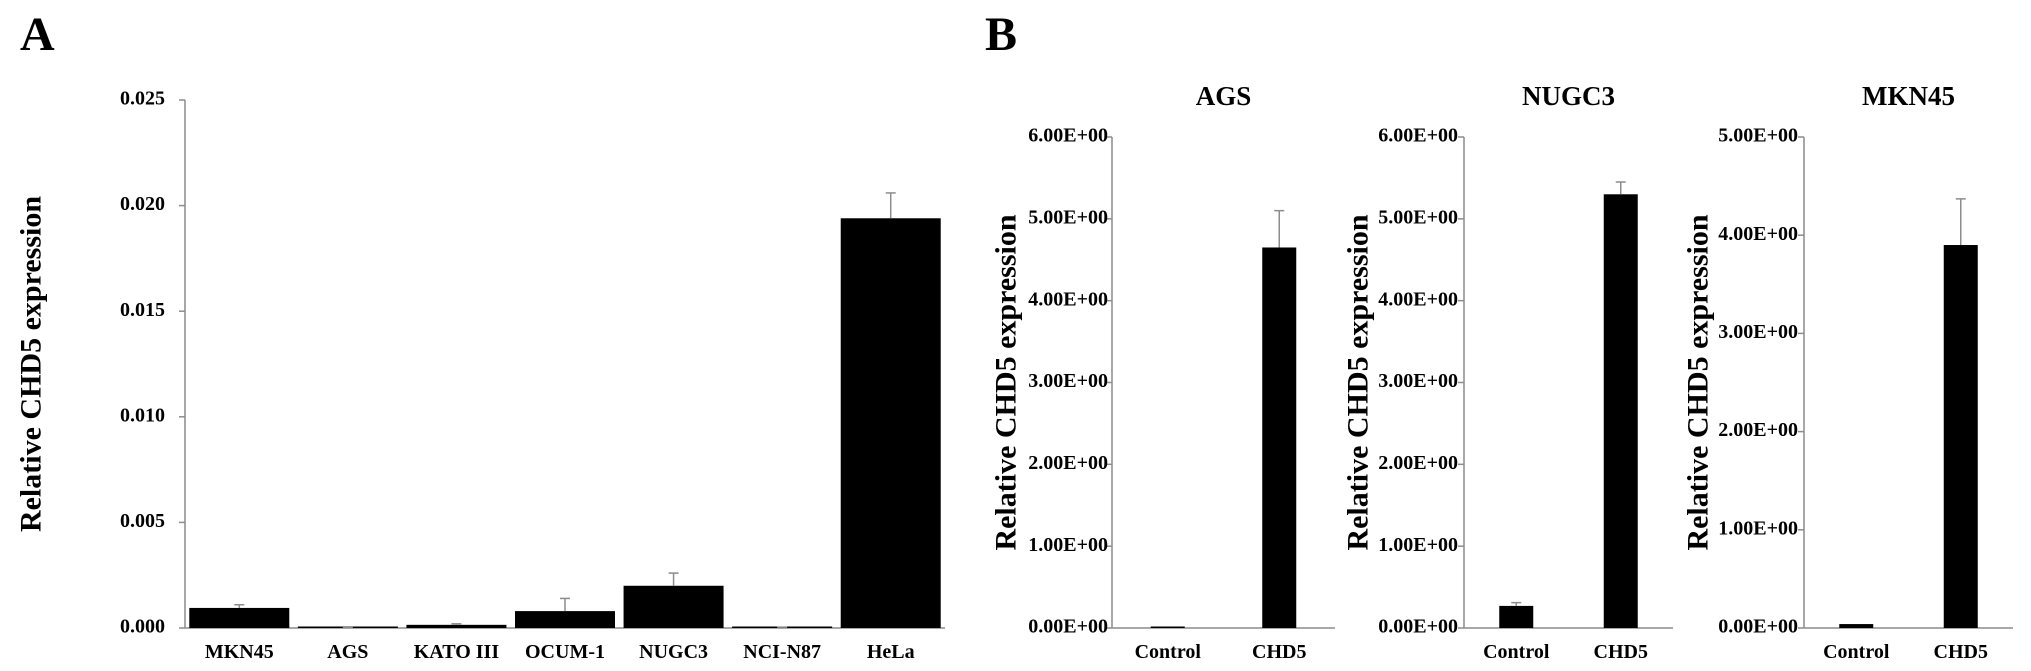 The image size is (2031, 671). What do you see at coordinates (565, 652) in the screenshot?
I see `x-tick-label: OCUM-1` at bounding box center [565, 652].